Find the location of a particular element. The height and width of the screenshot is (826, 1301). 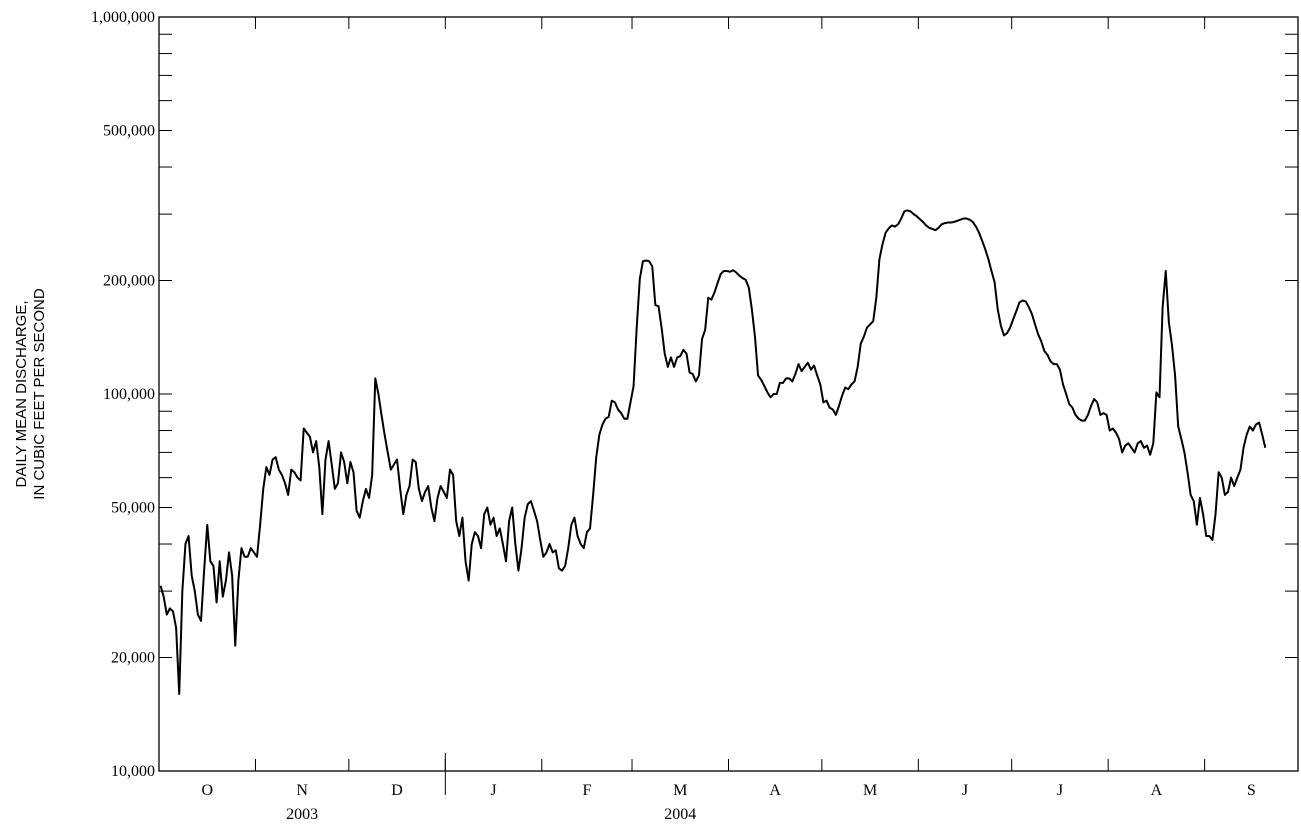

y-tick-label: 50,000 is located at coordinates (133, 507).